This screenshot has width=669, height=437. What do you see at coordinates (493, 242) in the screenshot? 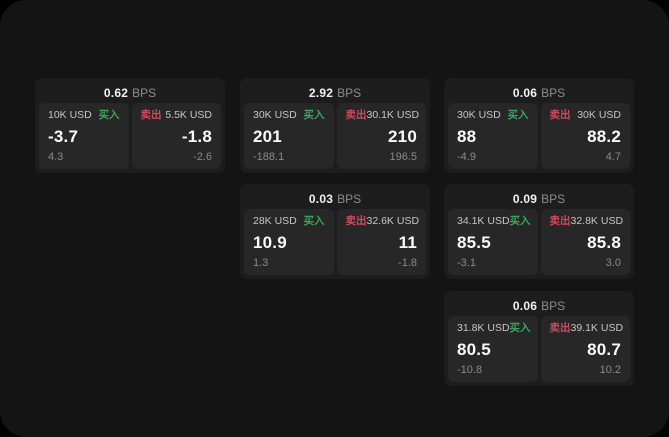
I see `buy-panel: 34.1K USD 买入 85.5 -3.1` at bounding box center [493, 242].